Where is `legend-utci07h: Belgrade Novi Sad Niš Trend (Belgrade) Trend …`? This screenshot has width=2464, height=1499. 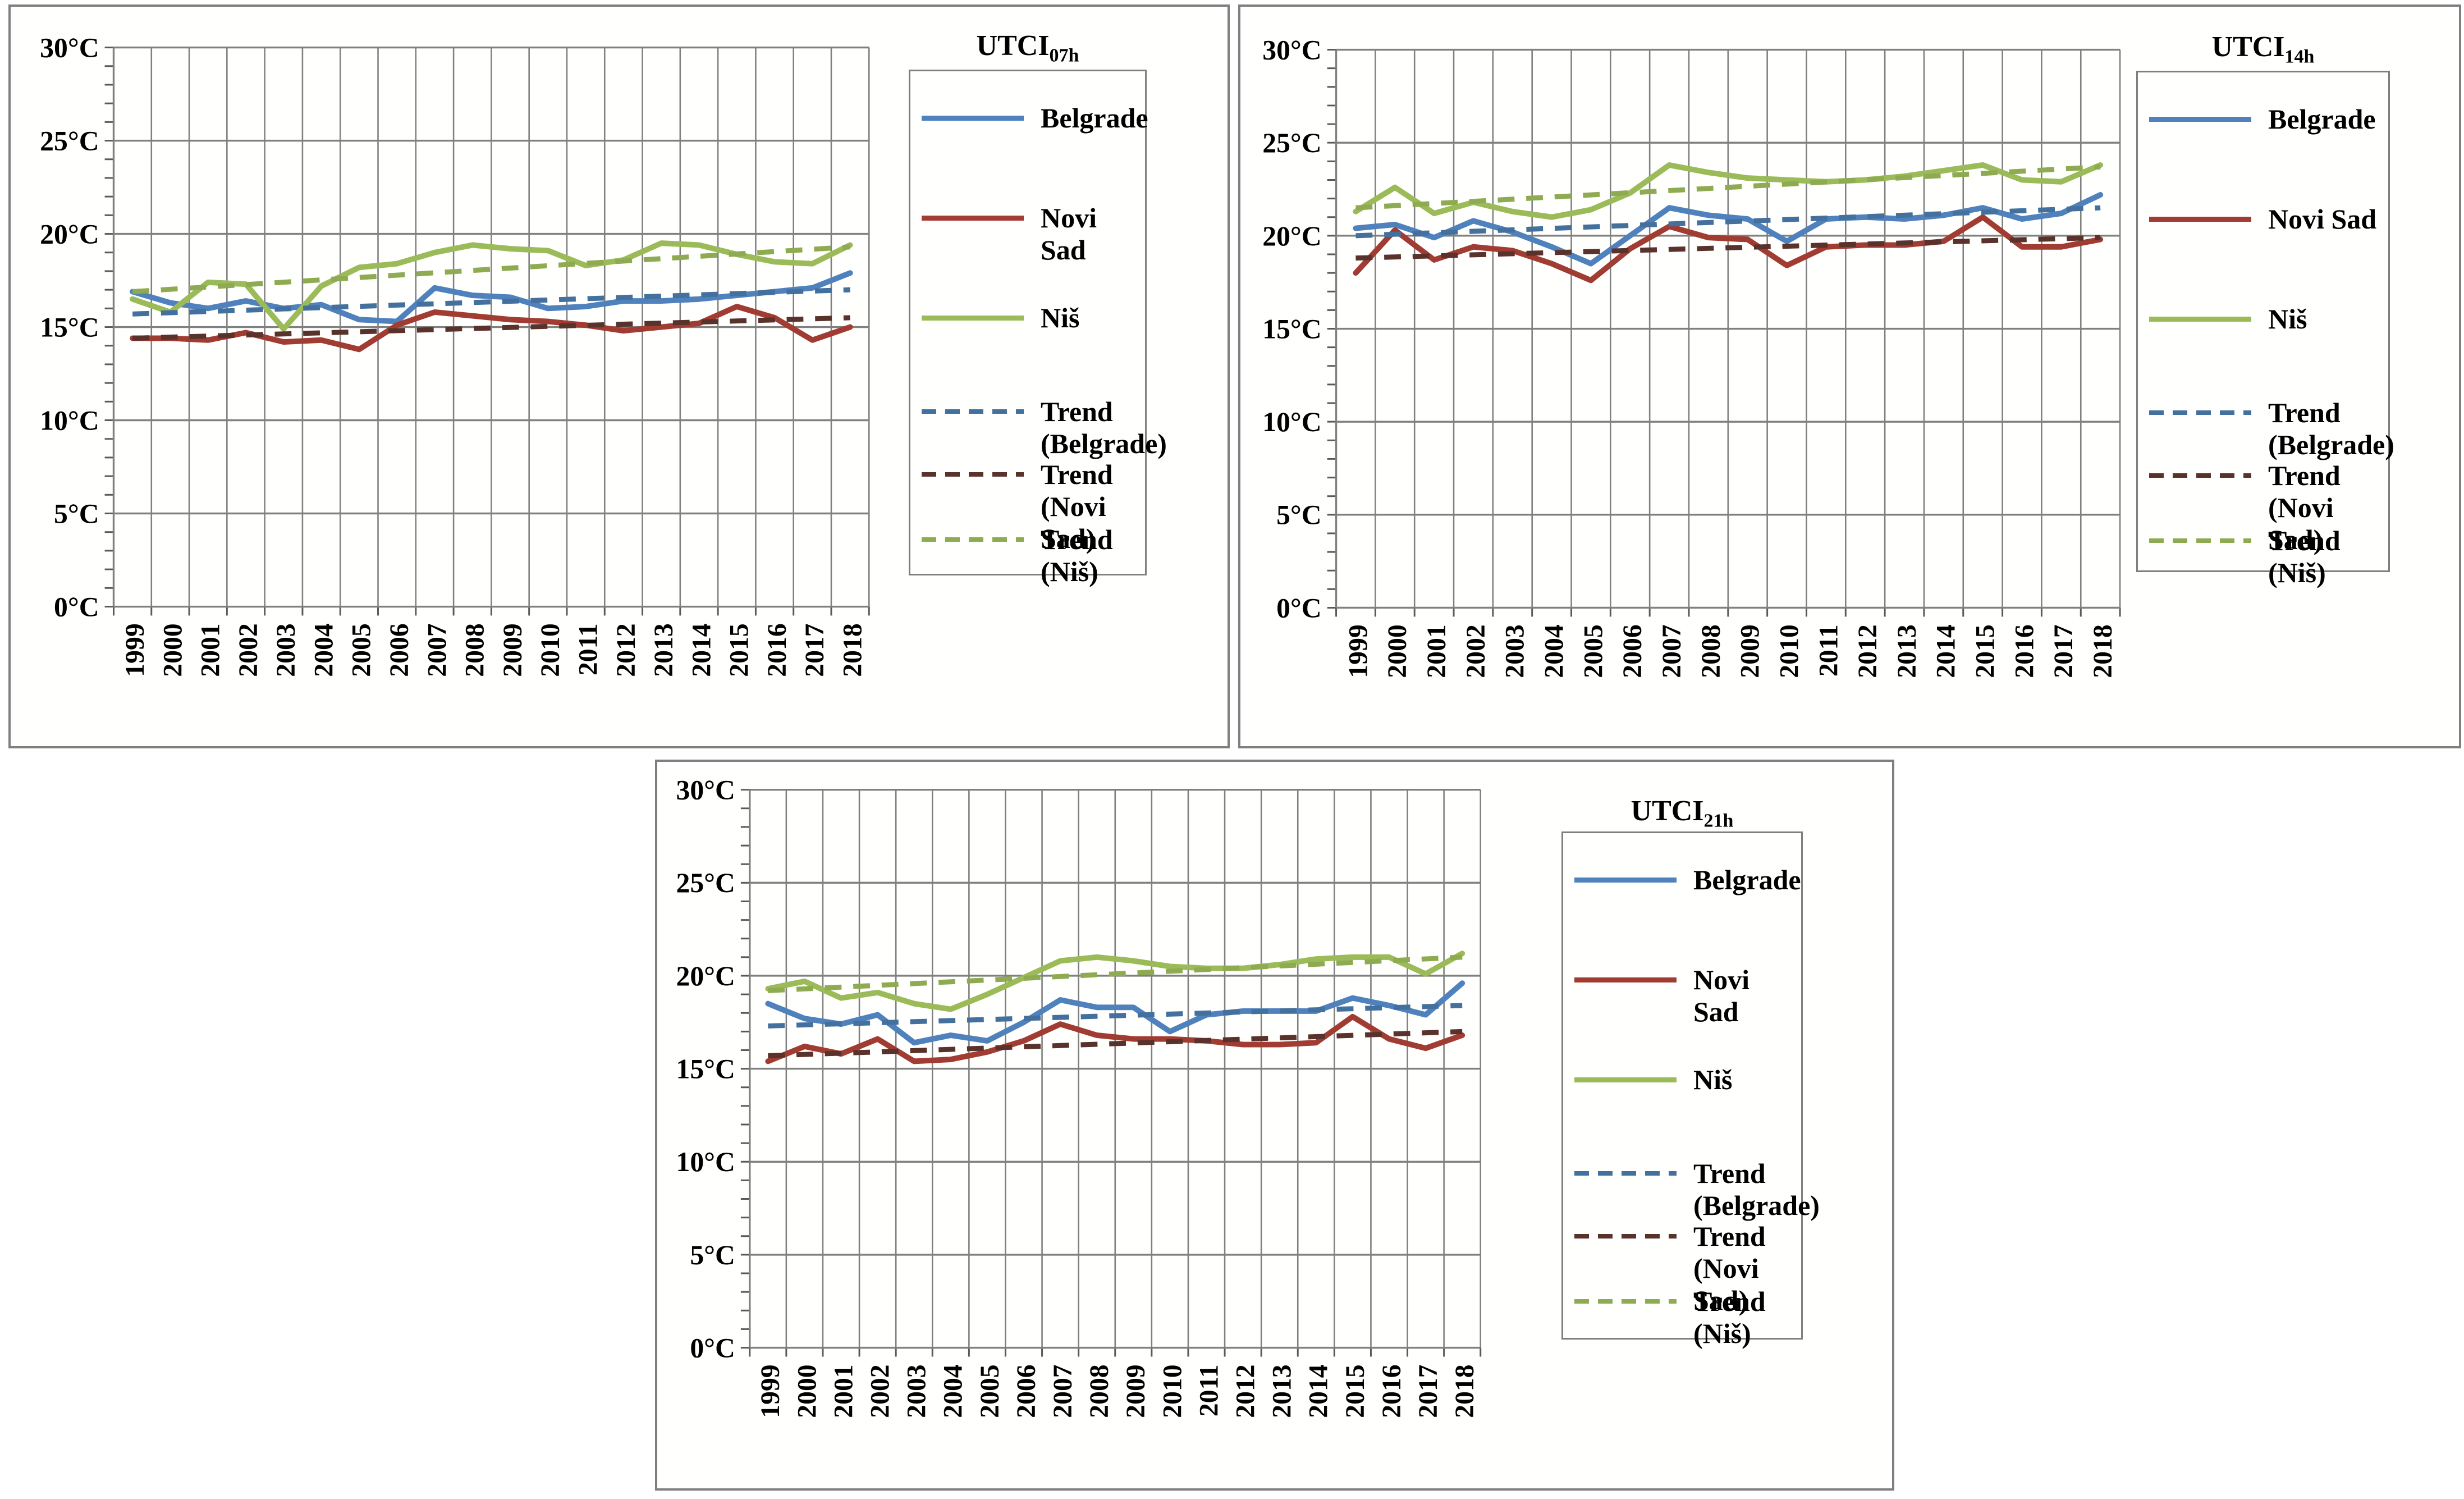
legend-utci07h: Belgrade Novi Sad Niš Trend (Belgrade) Trend … is located at coordinates (1038, 328).